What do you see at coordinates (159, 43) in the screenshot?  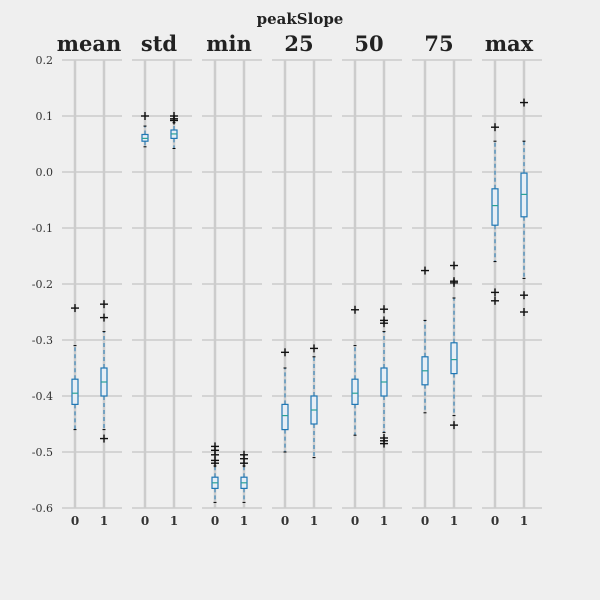 I see `panel-title: std` at bounding box center [159, 43].